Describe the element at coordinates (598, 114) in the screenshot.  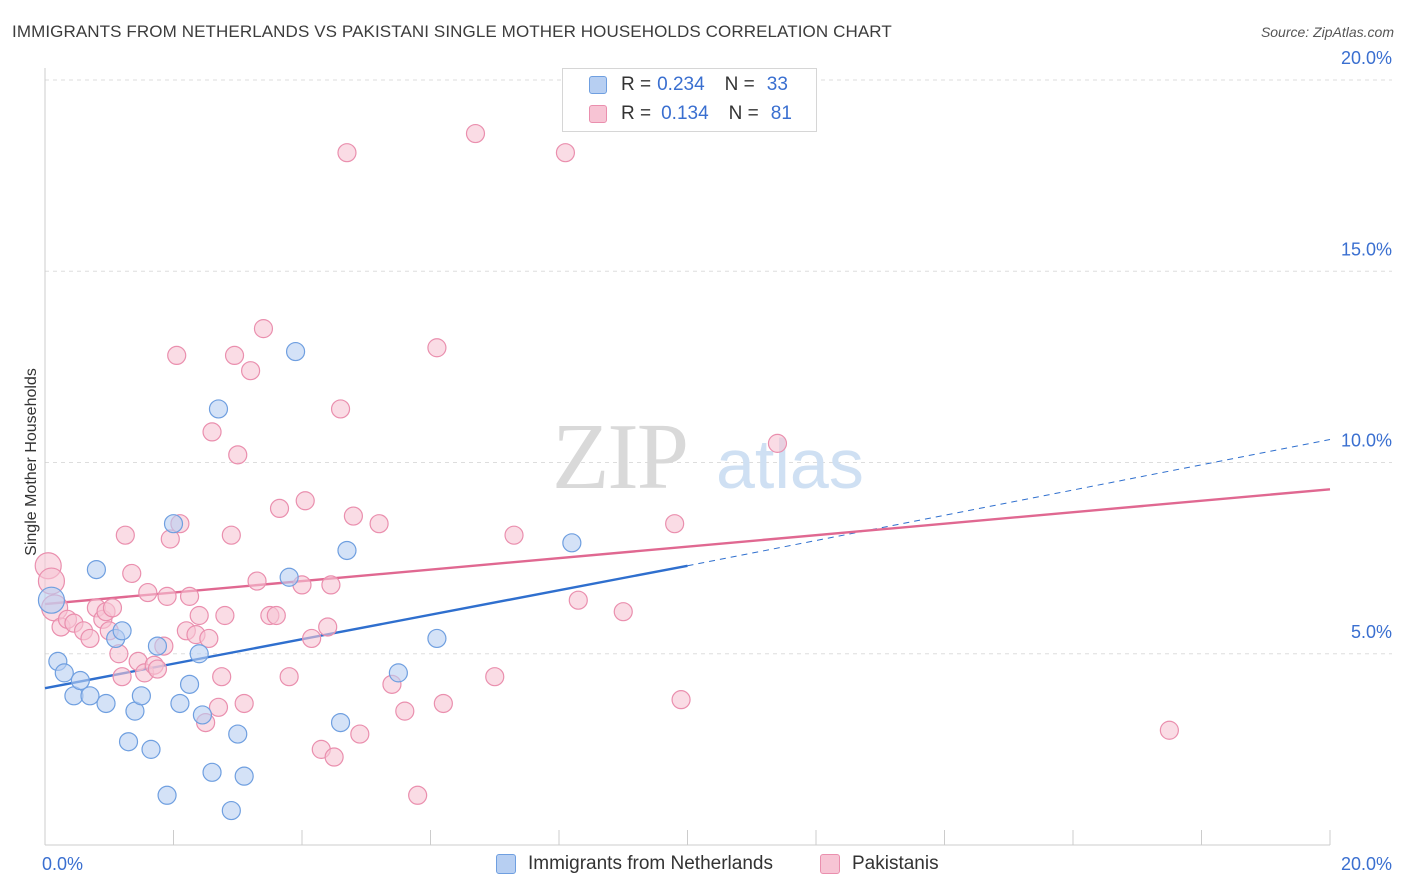
I see `pakistani-swatch` at that location.